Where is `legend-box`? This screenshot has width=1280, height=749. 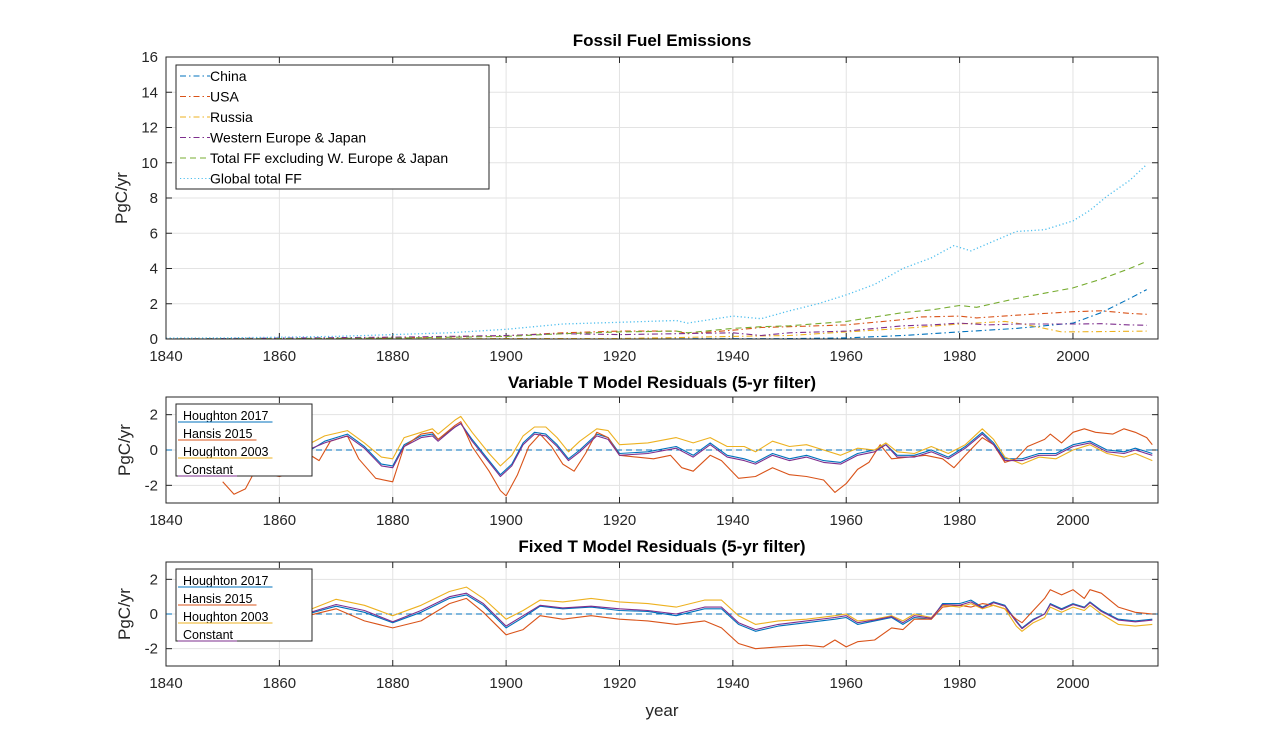
legend-box is located at coordinates (332, 127).